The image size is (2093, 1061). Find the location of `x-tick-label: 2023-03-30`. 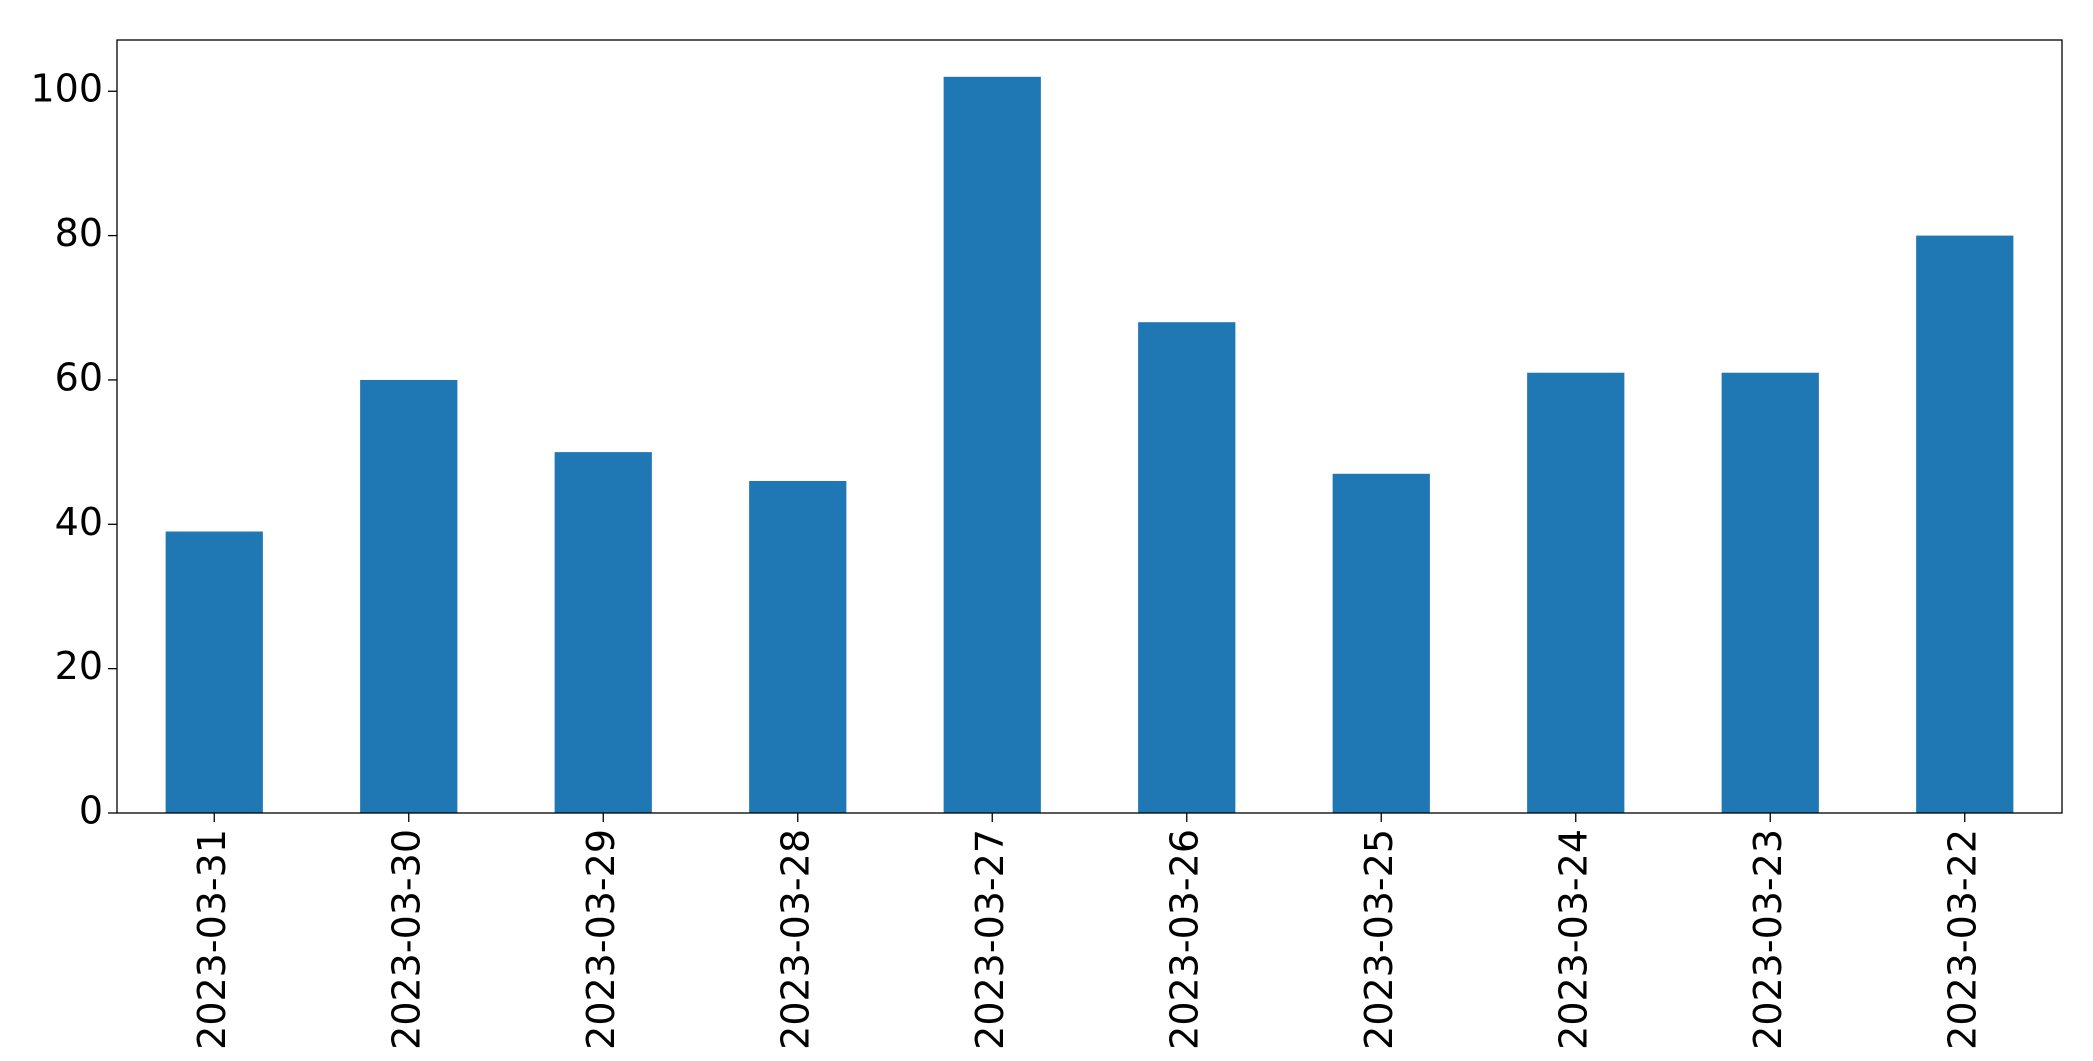

x-tick-label: 2023-03-30 is located at coordinates (406, 939).